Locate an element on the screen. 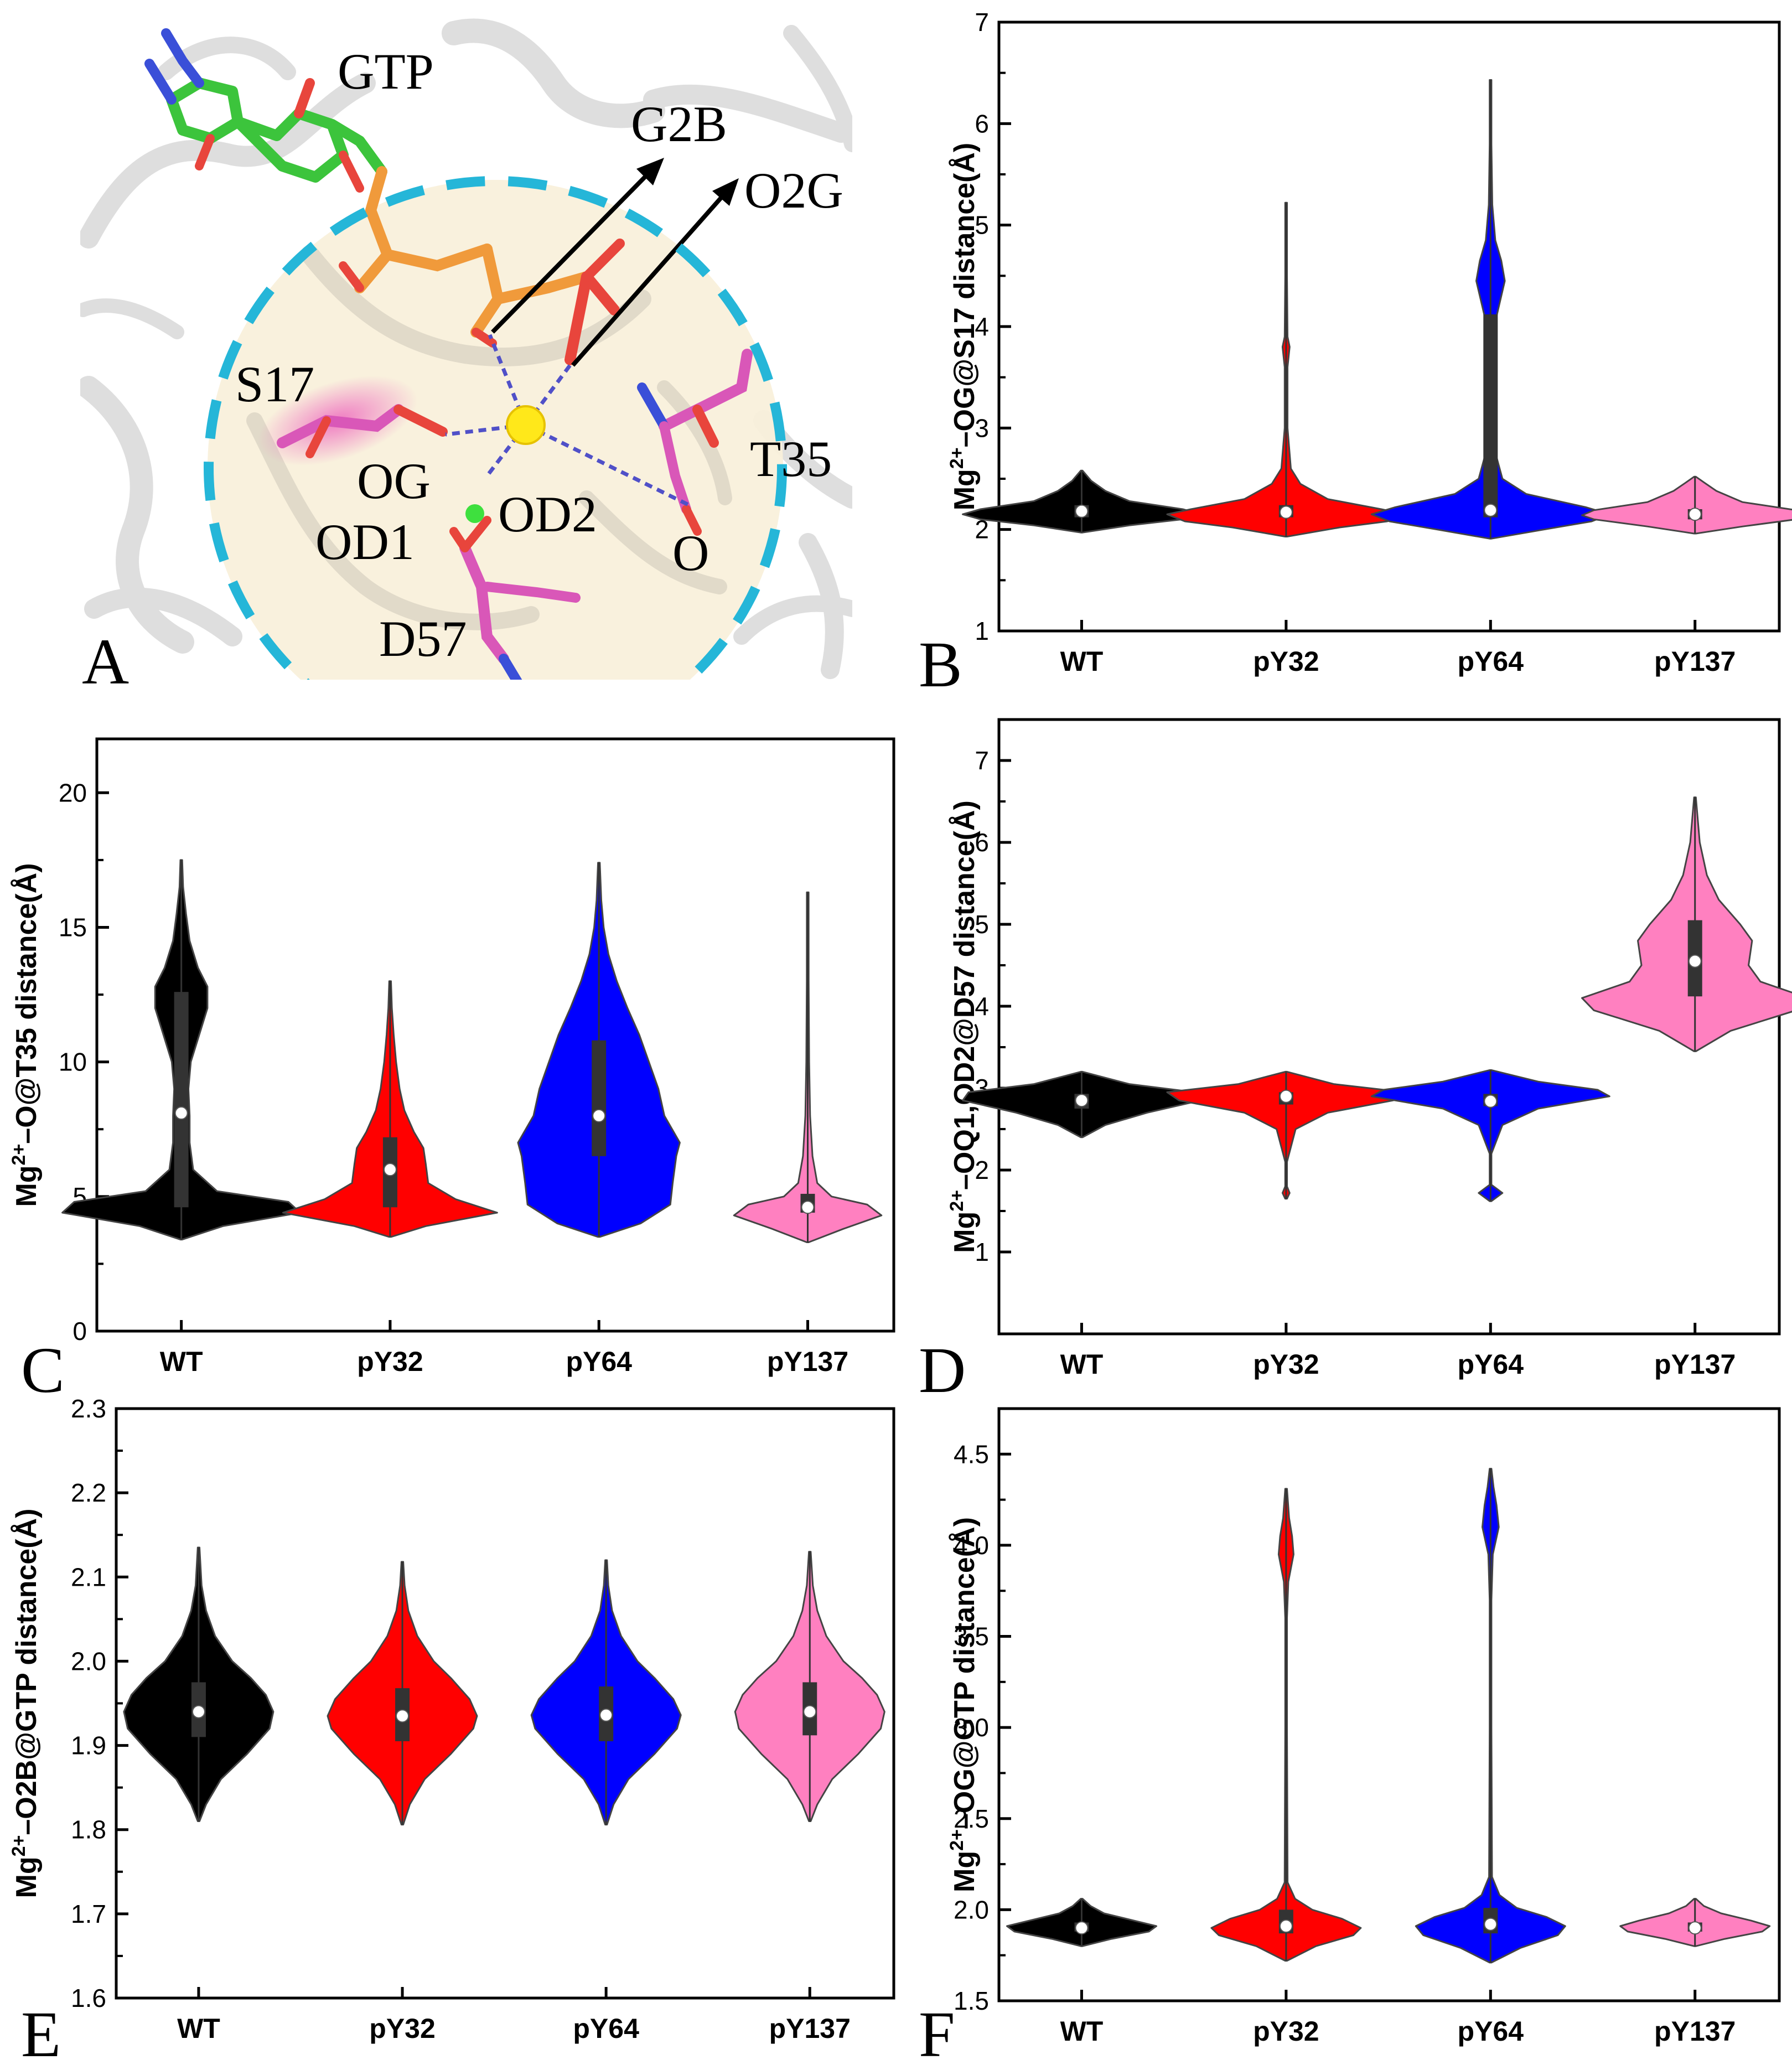  y-axis-label: Mg2+–O2B@GTP distance(Å) is located at coordinates (25, 1703).